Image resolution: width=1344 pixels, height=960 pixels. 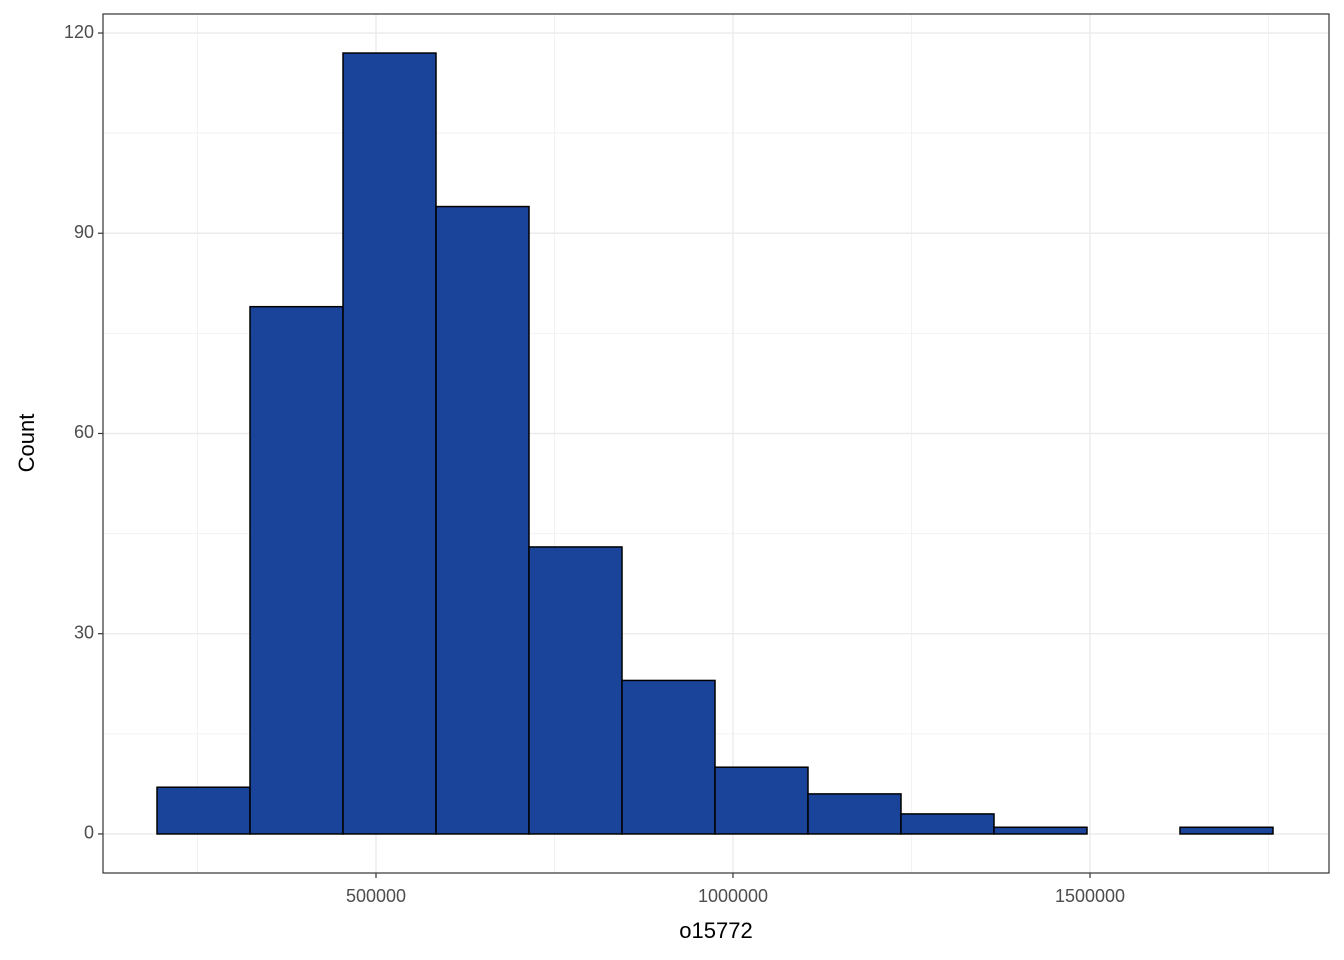 What do you see at coordinates (84, 232) in the screenshot?
I see `y-tick-label: 90` at bounding box center [84, 232].